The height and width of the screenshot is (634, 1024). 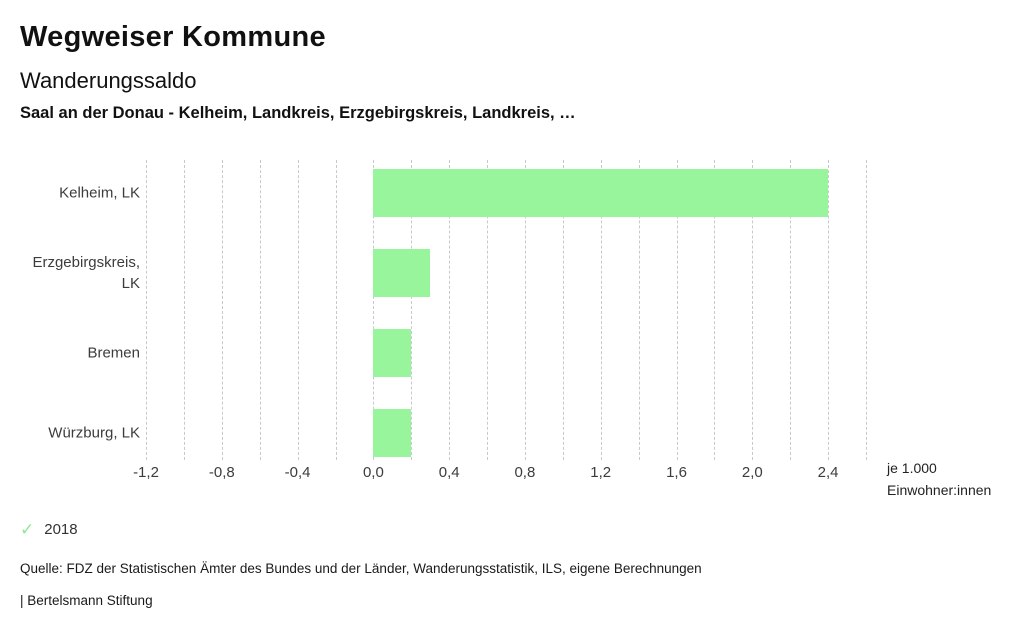 I want to click on tick-label: 0,4, so click(x=449, y=472).